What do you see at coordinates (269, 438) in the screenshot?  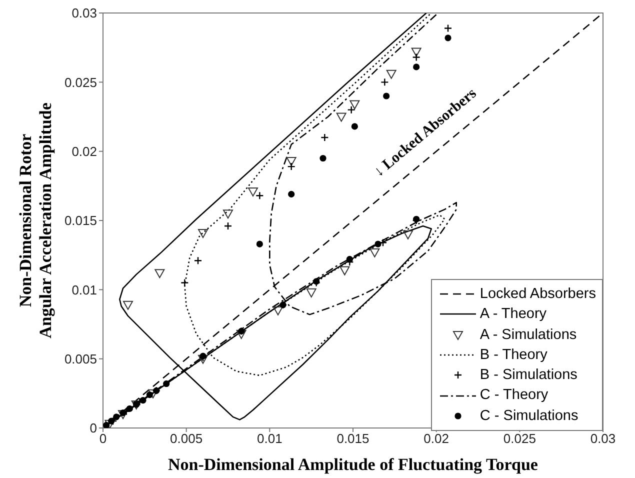 I see `x-tick-label: 0.01` at bounding box center [269, 438].